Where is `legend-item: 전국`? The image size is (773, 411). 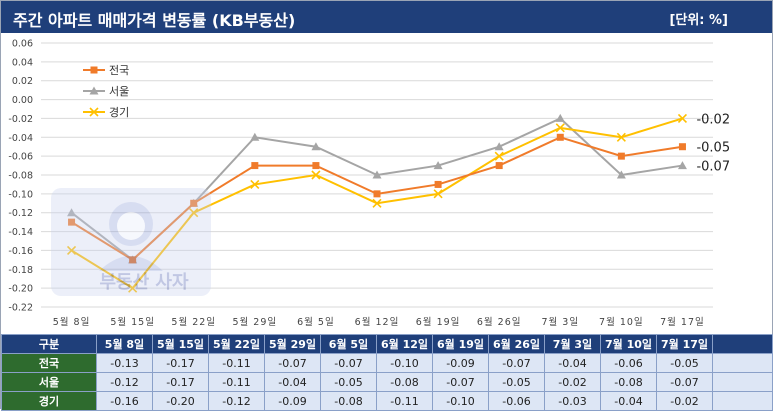 legend-item: 전국 is located at coordinates (106, 70).